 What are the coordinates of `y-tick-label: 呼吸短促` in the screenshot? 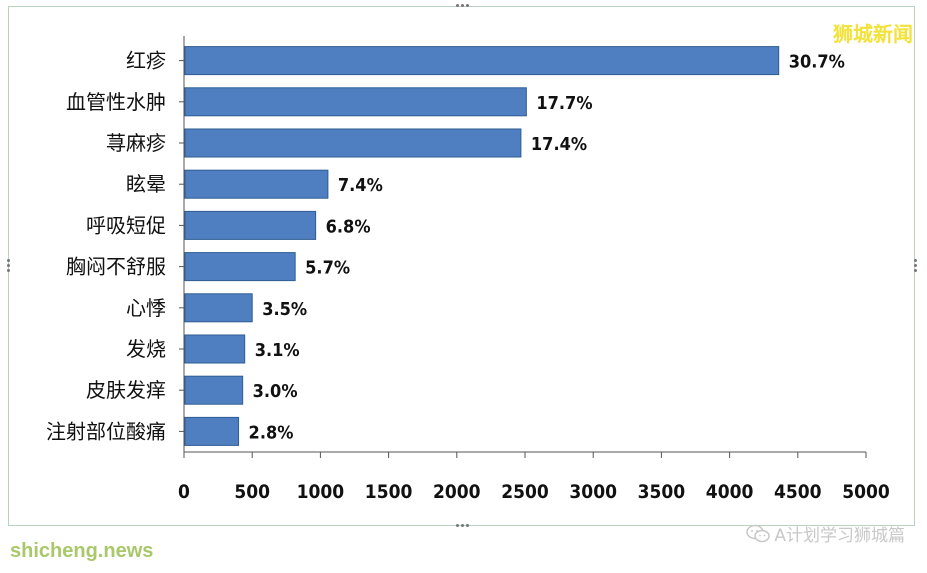 It's located at (126, 225).